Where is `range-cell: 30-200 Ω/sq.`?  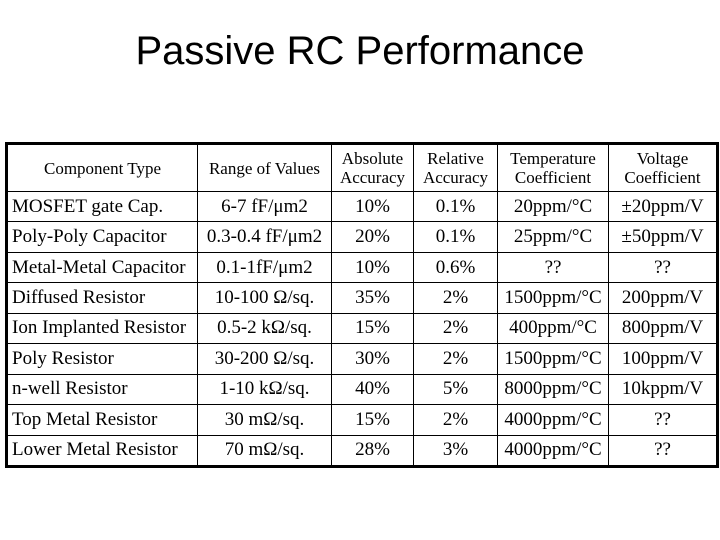
range-cell: 30-200 Ω/sq. is located at coordinates (264, 359).